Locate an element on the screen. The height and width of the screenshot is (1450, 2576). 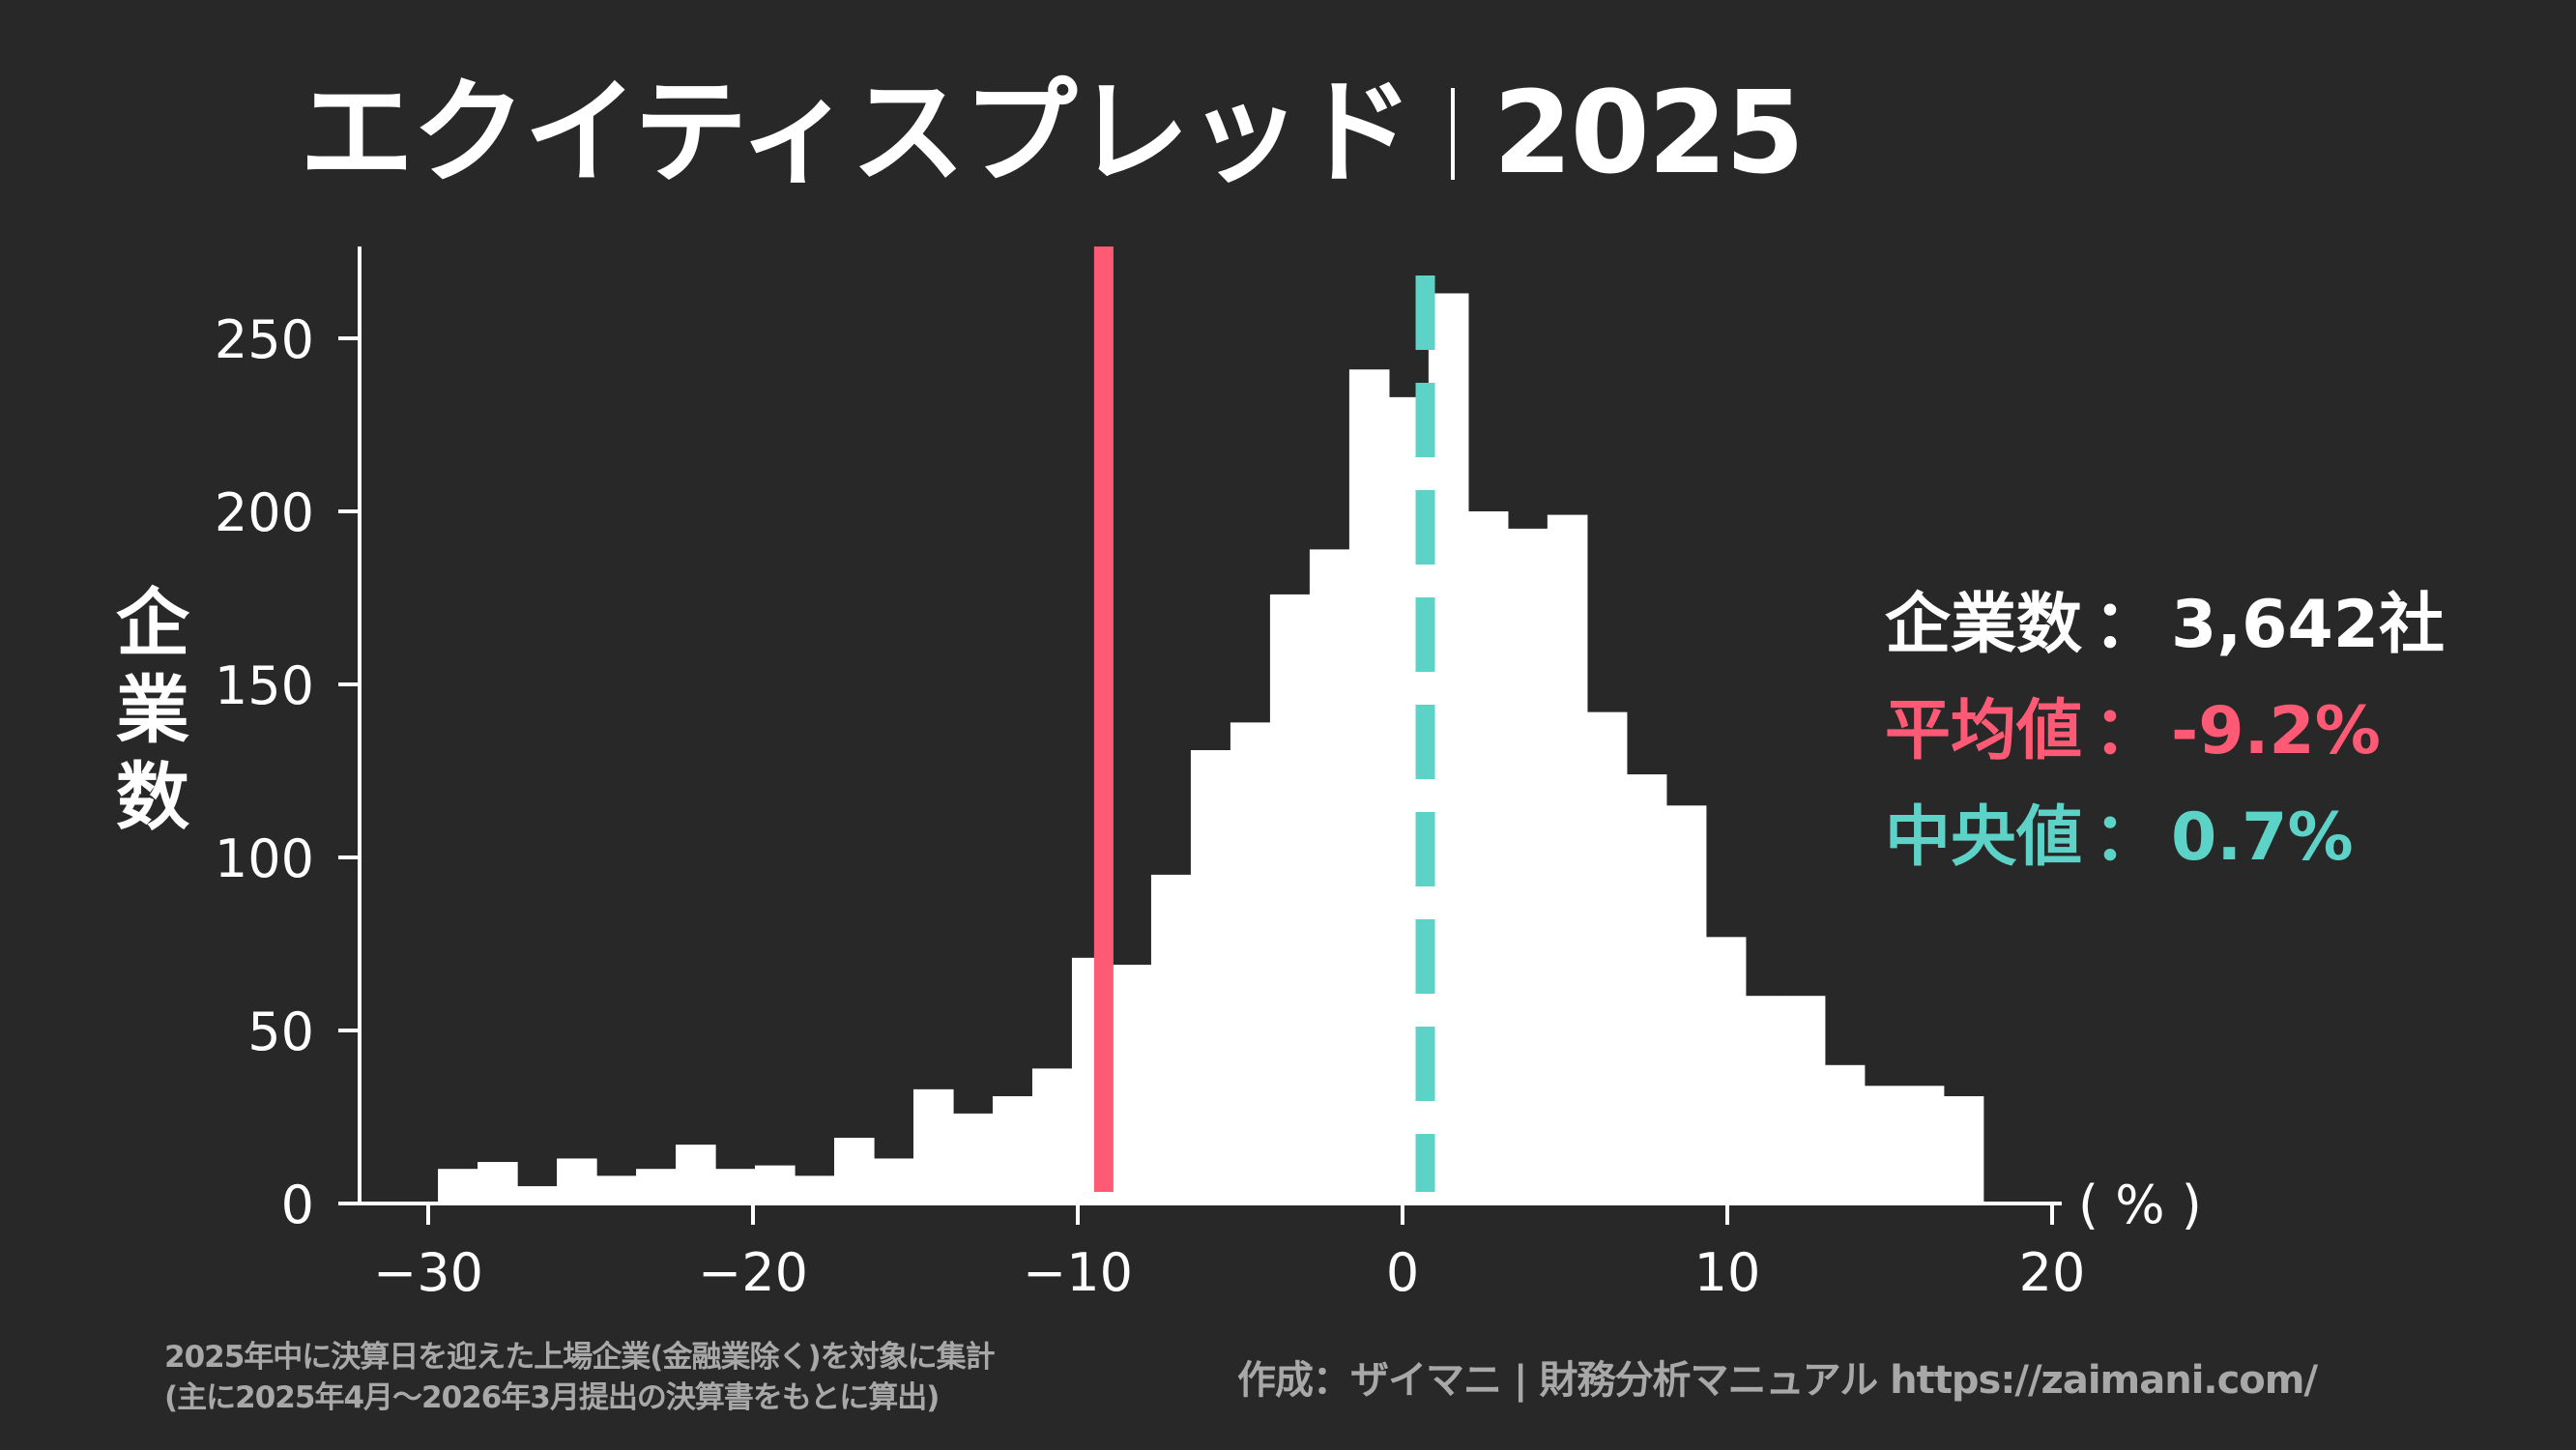
x-tick-label: 0 is located at coordinates (1402, 1272).